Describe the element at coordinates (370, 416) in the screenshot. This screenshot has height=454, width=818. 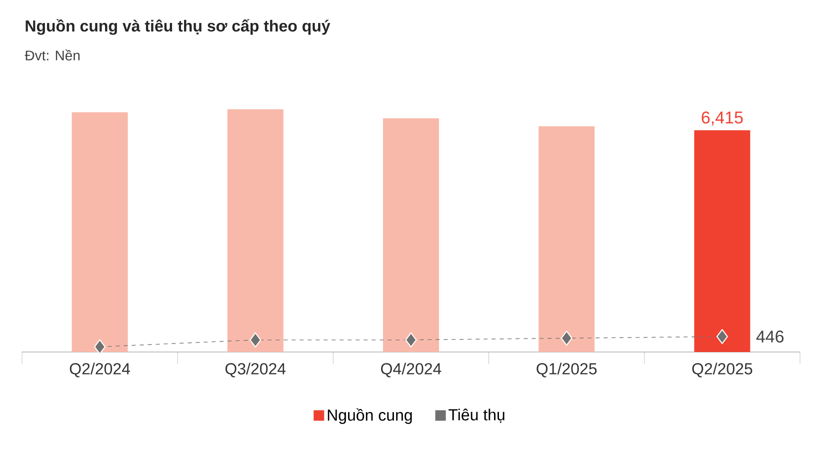
I see `legend-label: Nguồn cung` at that location.